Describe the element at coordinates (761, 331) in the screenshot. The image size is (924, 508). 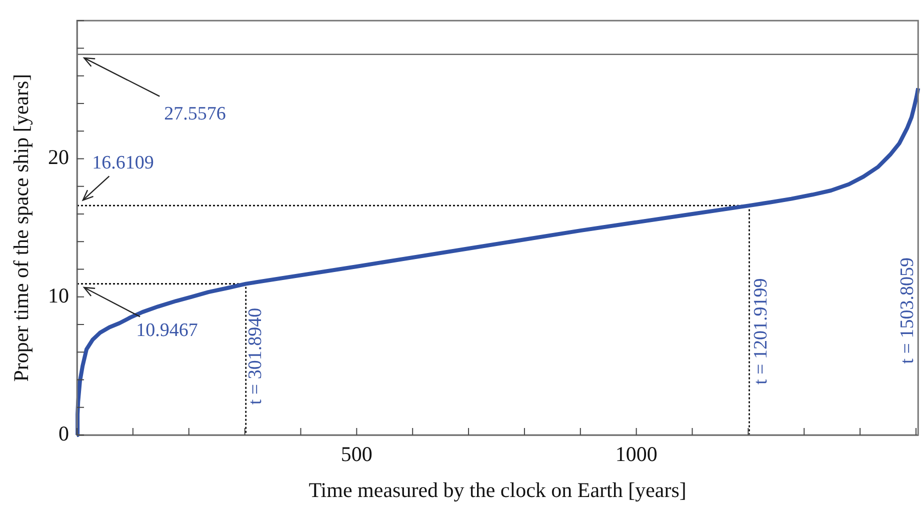
I see `annotation: t = 1201.9199` at that location.